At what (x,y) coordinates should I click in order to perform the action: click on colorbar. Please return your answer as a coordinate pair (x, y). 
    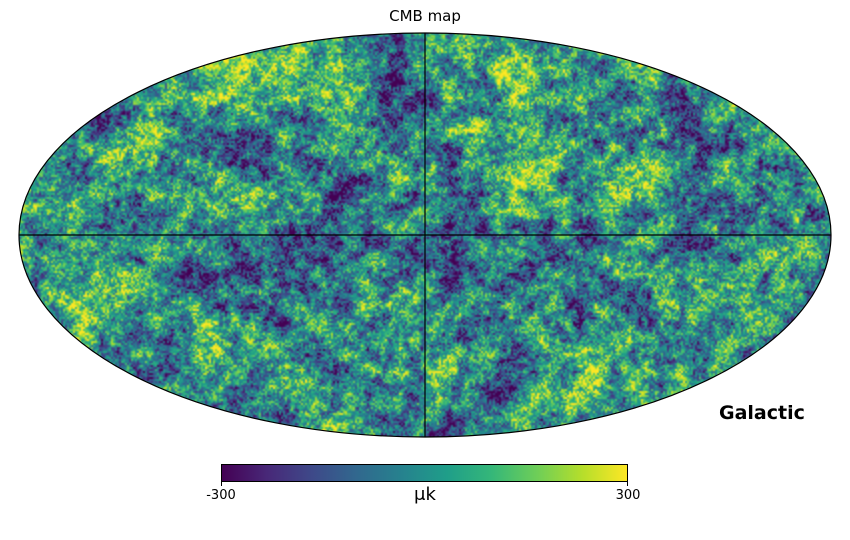
    Looking at the image, I should click on (424, 473).